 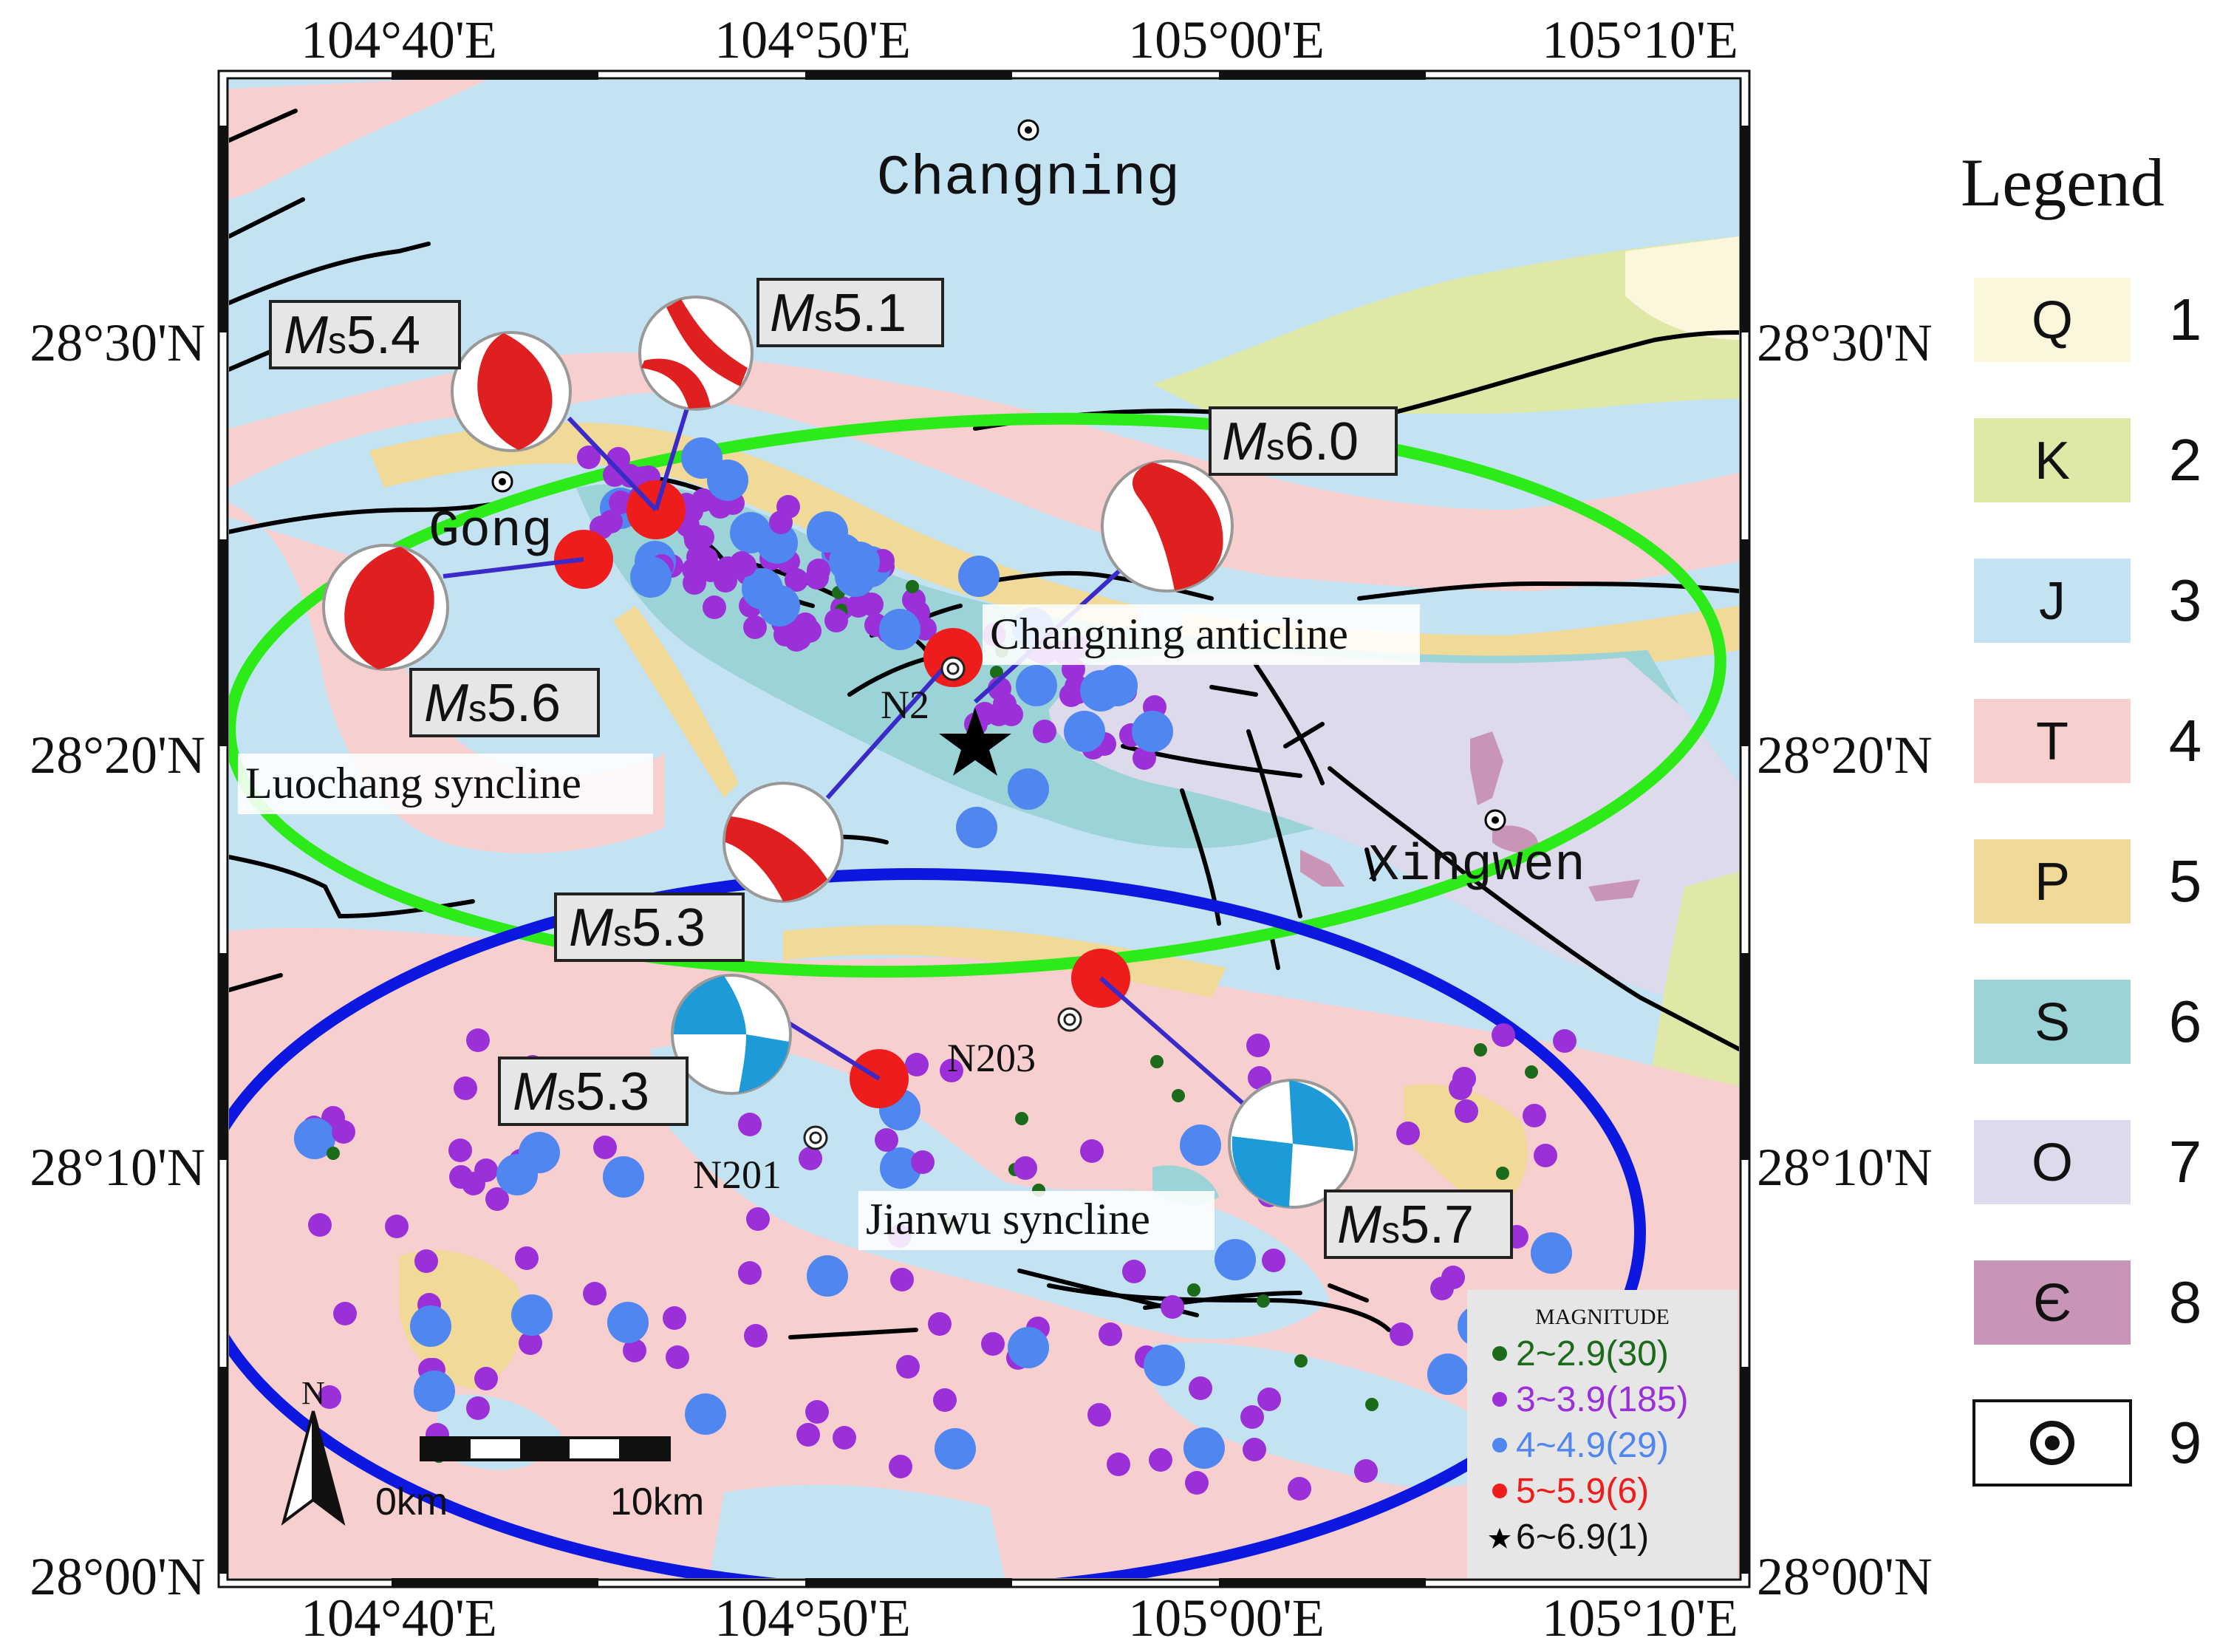 I want to click on scale-bar-start-label: 0km, so click(x=411, y=1502).